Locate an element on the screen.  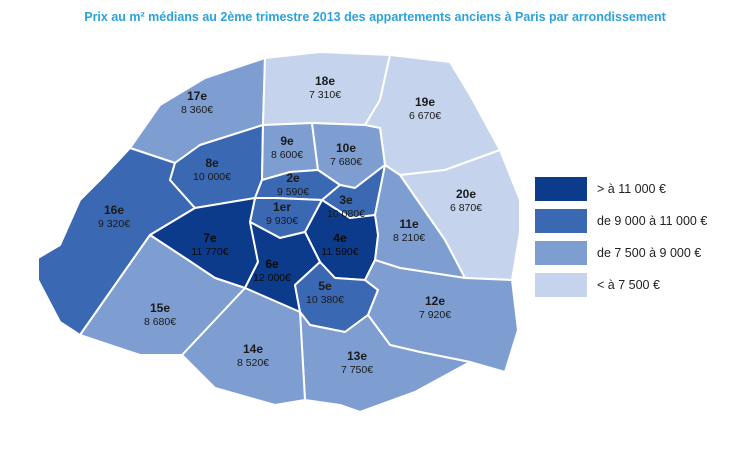
legend-item: < à 7 500 € is located at coordinates (621, 284).